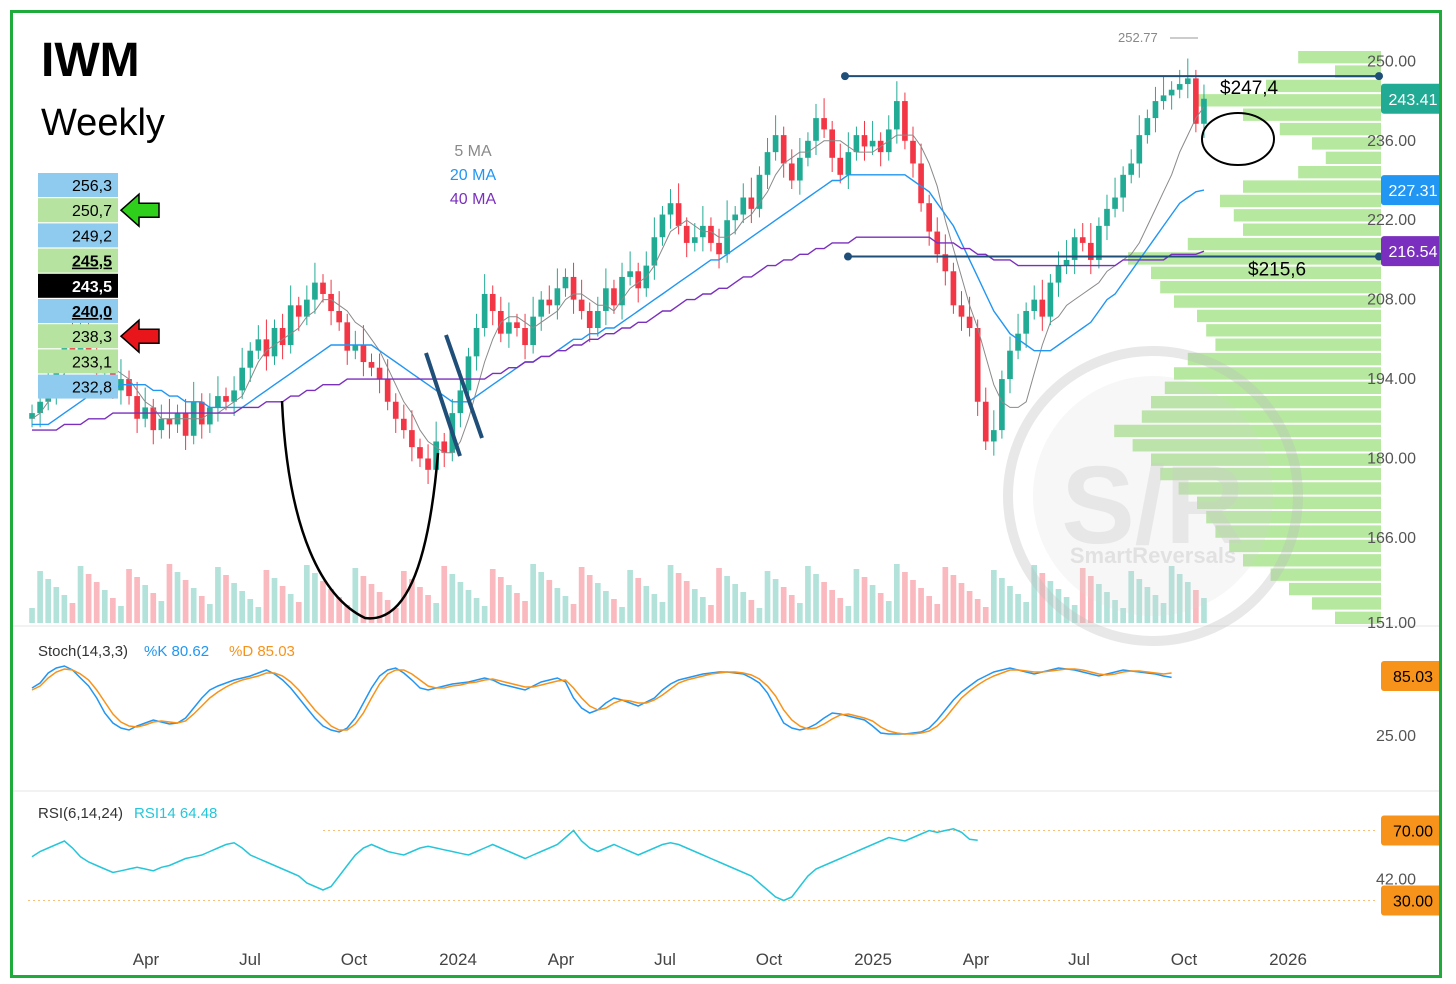 The width and height of the screenshot is (1456, 984). Describe the element at coordinates (250, 959) in the screenshot. I see `time-axis-tick: Jul` at that location.